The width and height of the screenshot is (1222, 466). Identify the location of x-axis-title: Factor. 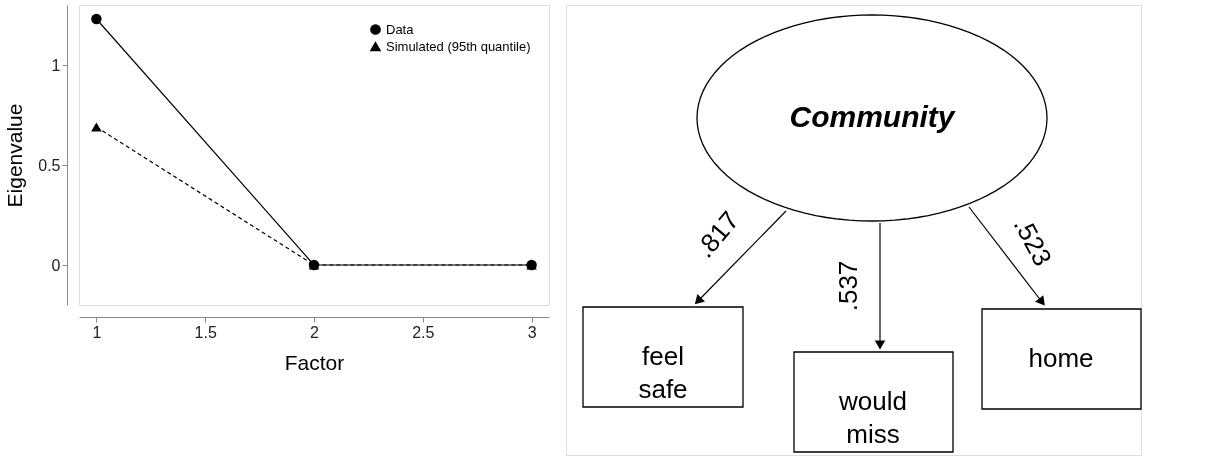
(314, 362).